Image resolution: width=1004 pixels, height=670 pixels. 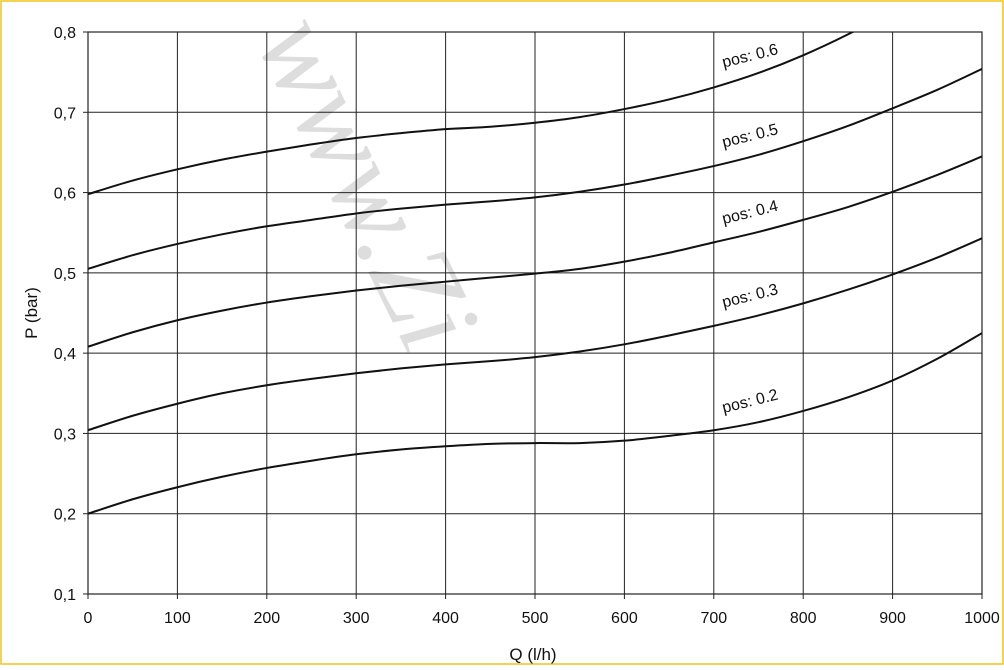 I want to click on x-tick-label: 300, so click(x=356, y=618).